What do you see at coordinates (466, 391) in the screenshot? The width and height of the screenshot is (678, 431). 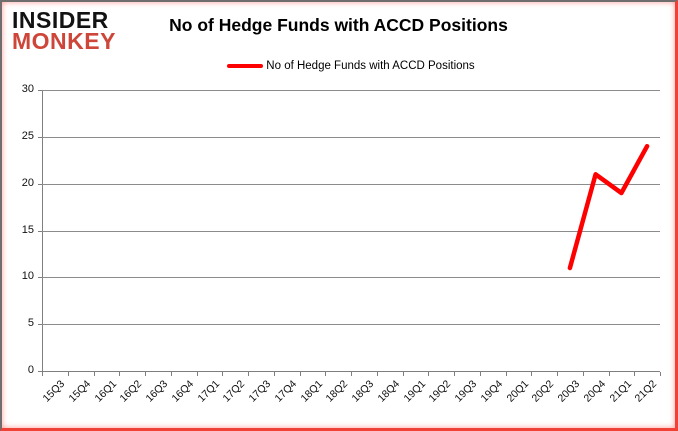 I see `x-axis-label: 19Q3` at bounding box center [466, 391].